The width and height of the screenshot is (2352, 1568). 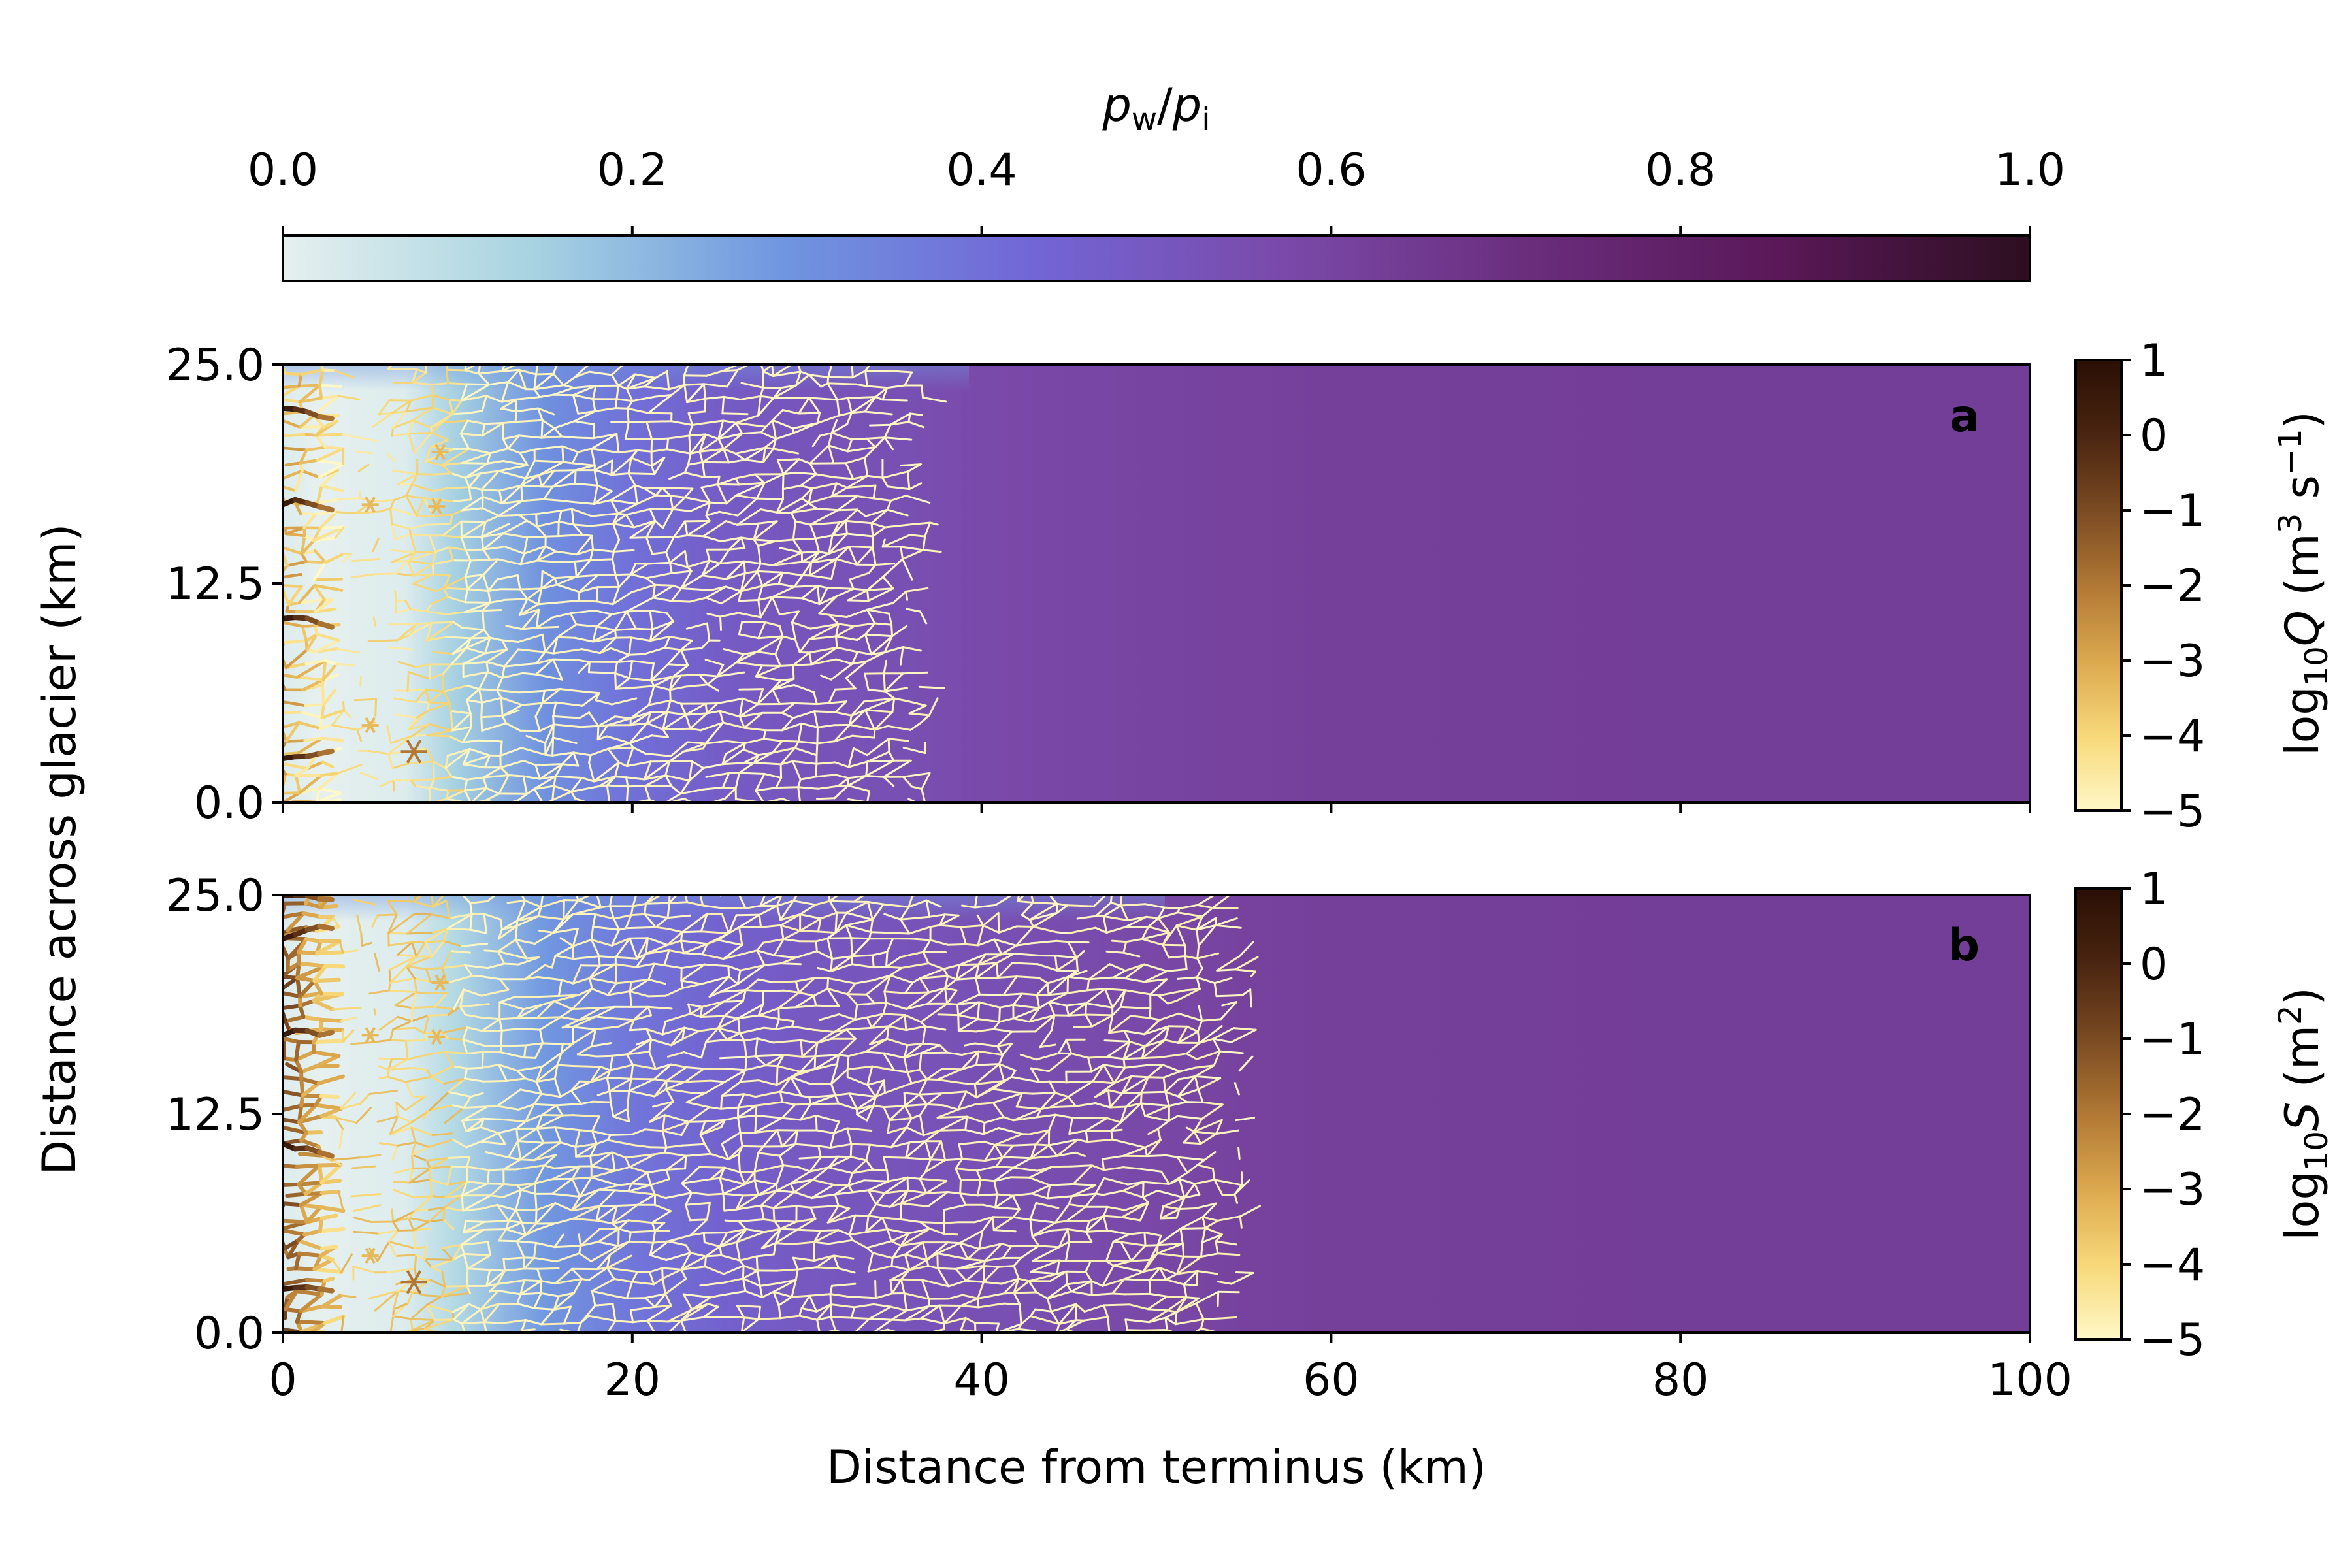 I want to click on moulin-marker, so click(x=370, y=1035).